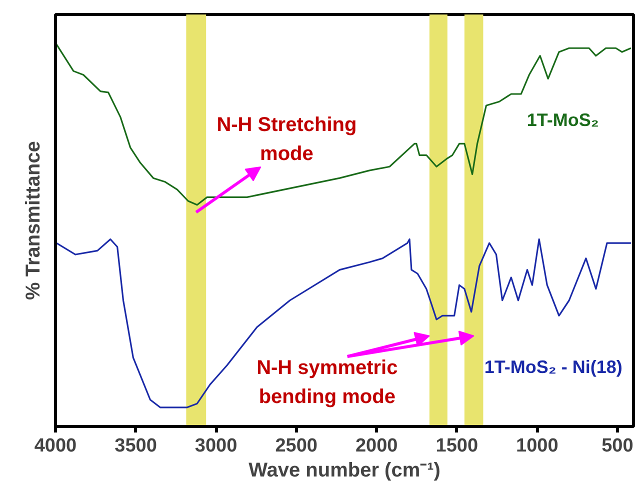  I want to click on y-axis-title: % Transmittance, so click(33, 220).